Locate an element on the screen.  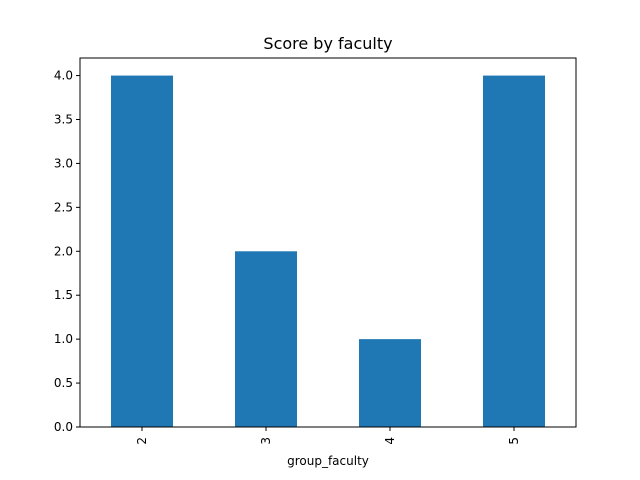
x-tick-label: 5 is located at coordinates (514, 441).